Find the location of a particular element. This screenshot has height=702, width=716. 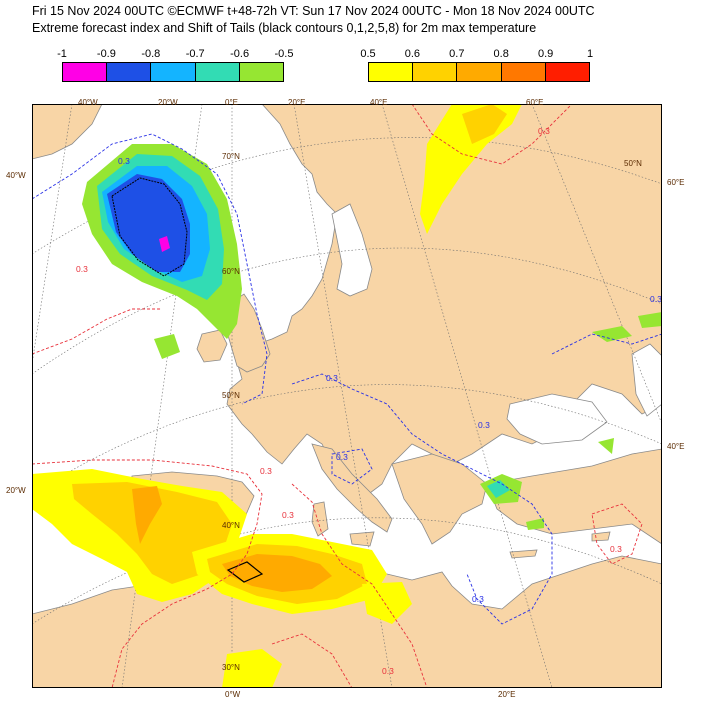

lon-label-right: 40°E is located at coordinates (676, 446).